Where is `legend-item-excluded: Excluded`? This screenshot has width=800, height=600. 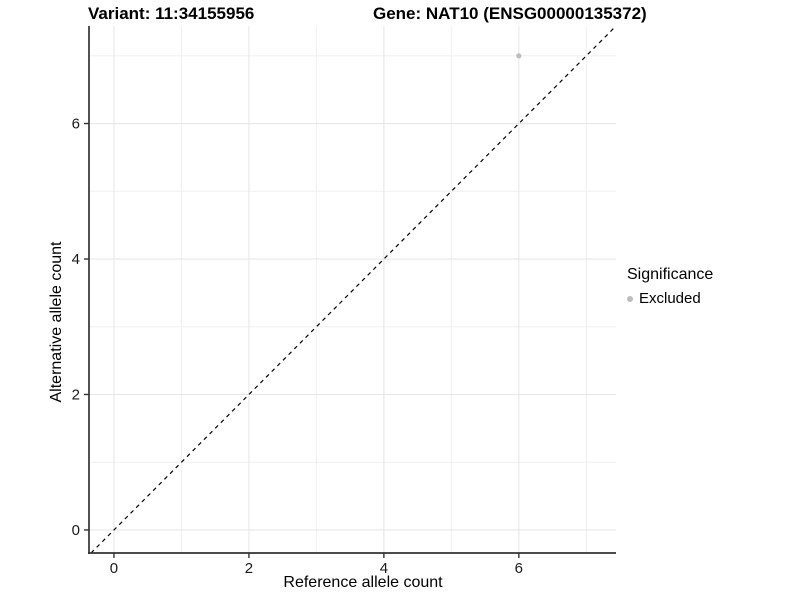 legend-item-excluded: Excluded is located at coordinates (670, 298).